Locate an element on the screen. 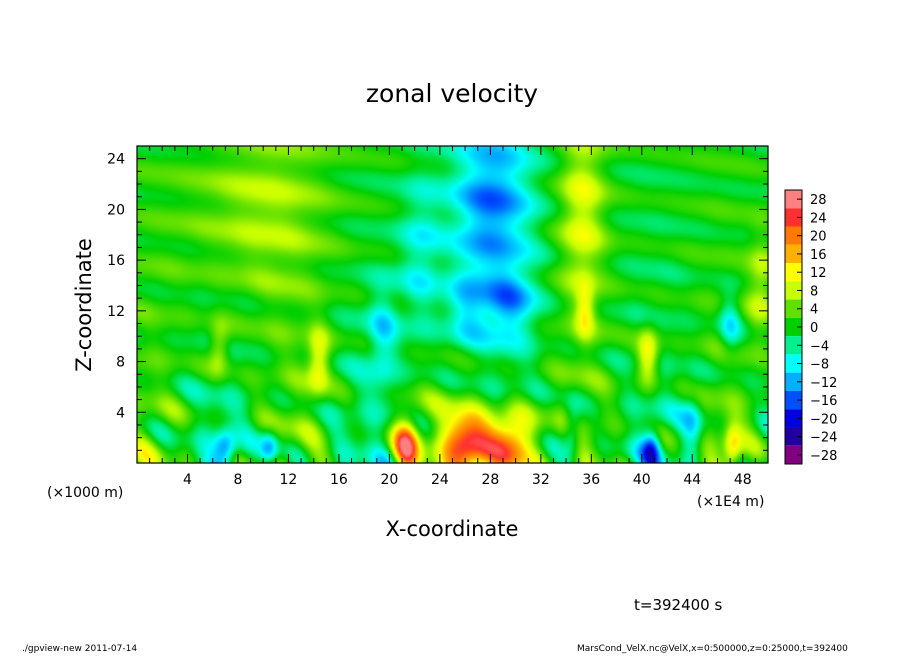 The width and height of the screenshot is (904, 658). colorbar-label: 16 is located at coordinates (818, 255).